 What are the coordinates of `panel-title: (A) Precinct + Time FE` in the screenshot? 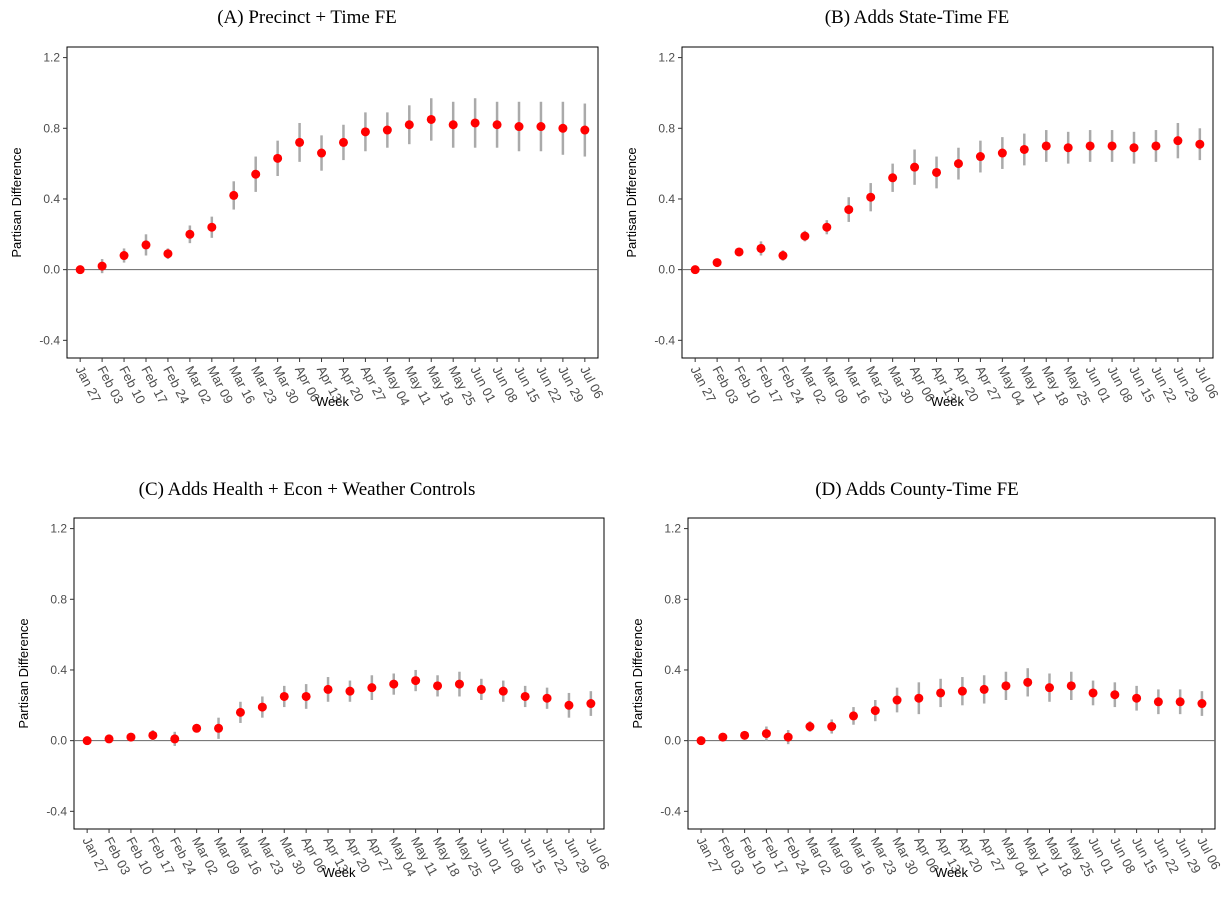 It's located at (307, 17).